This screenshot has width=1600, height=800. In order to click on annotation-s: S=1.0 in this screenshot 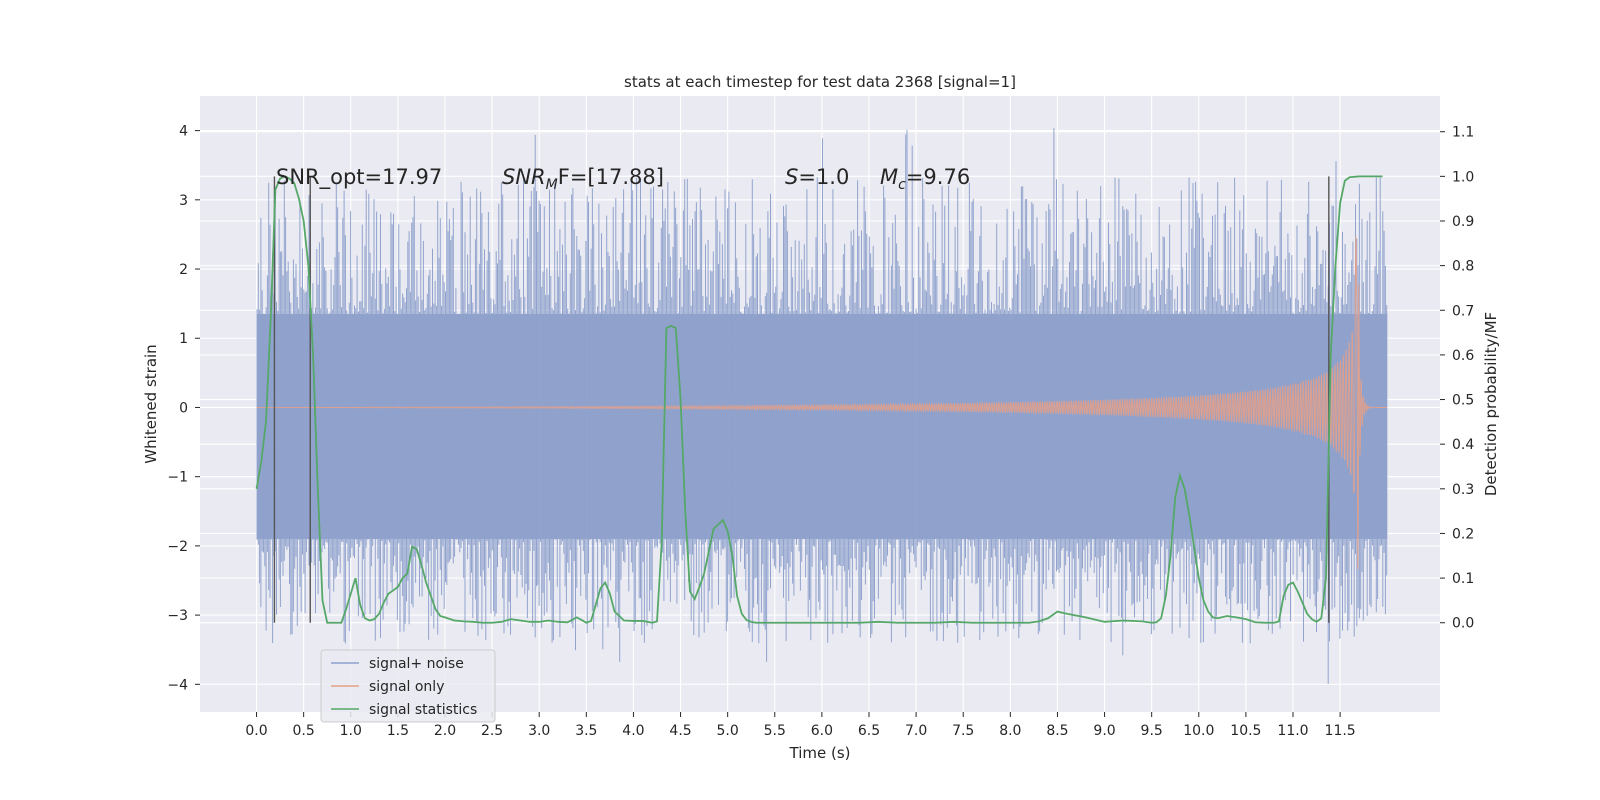, I will do `click(817, 177)`.